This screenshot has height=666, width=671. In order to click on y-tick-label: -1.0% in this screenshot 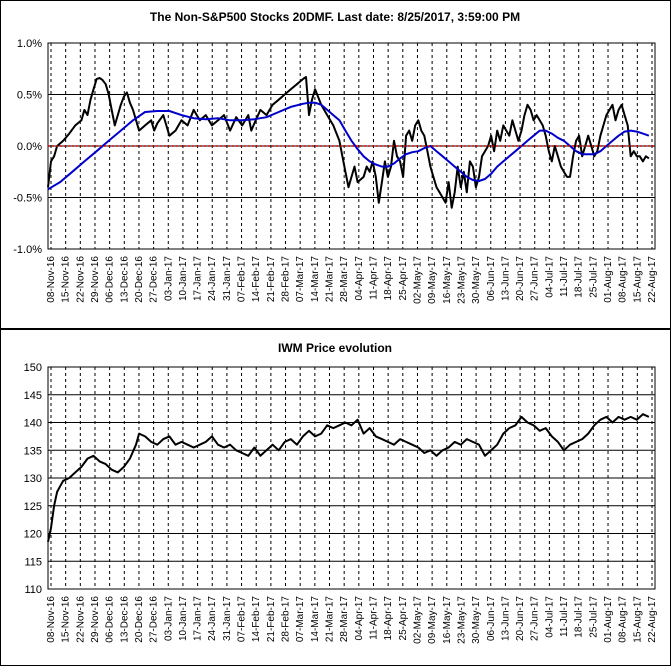, I will do `click(27, 250)`.